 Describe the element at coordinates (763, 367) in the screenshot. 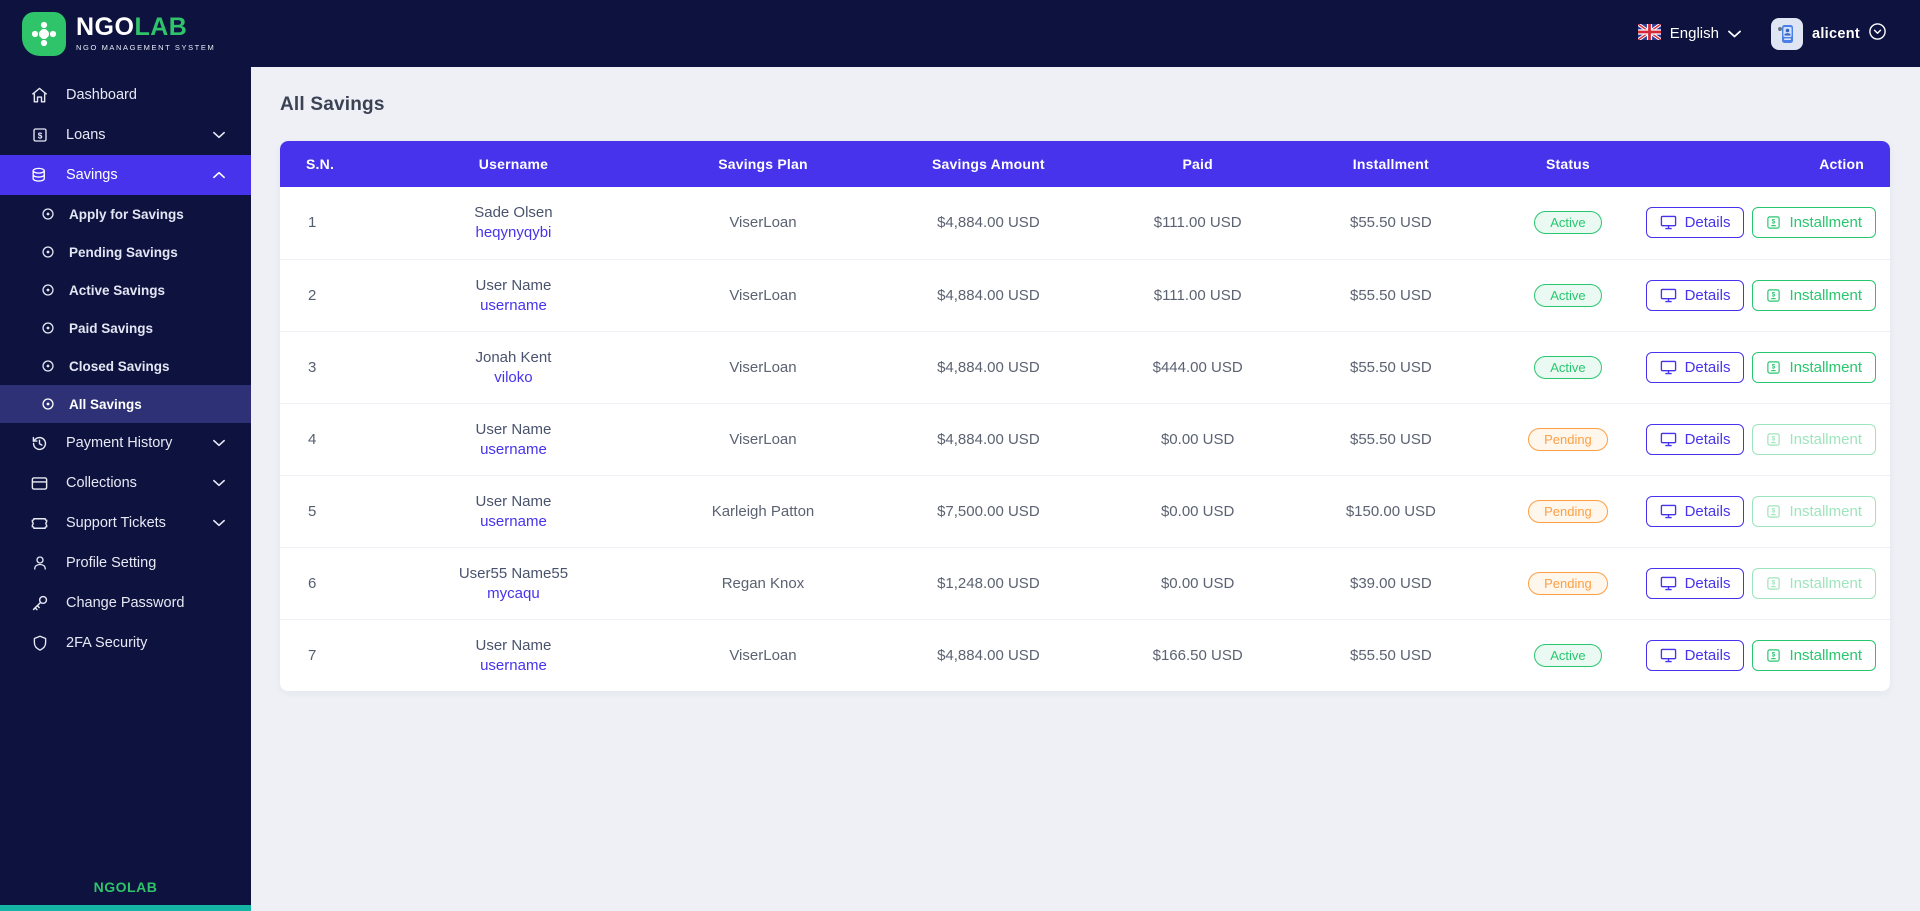

I see `plan-value: ViserLoan` at that location.